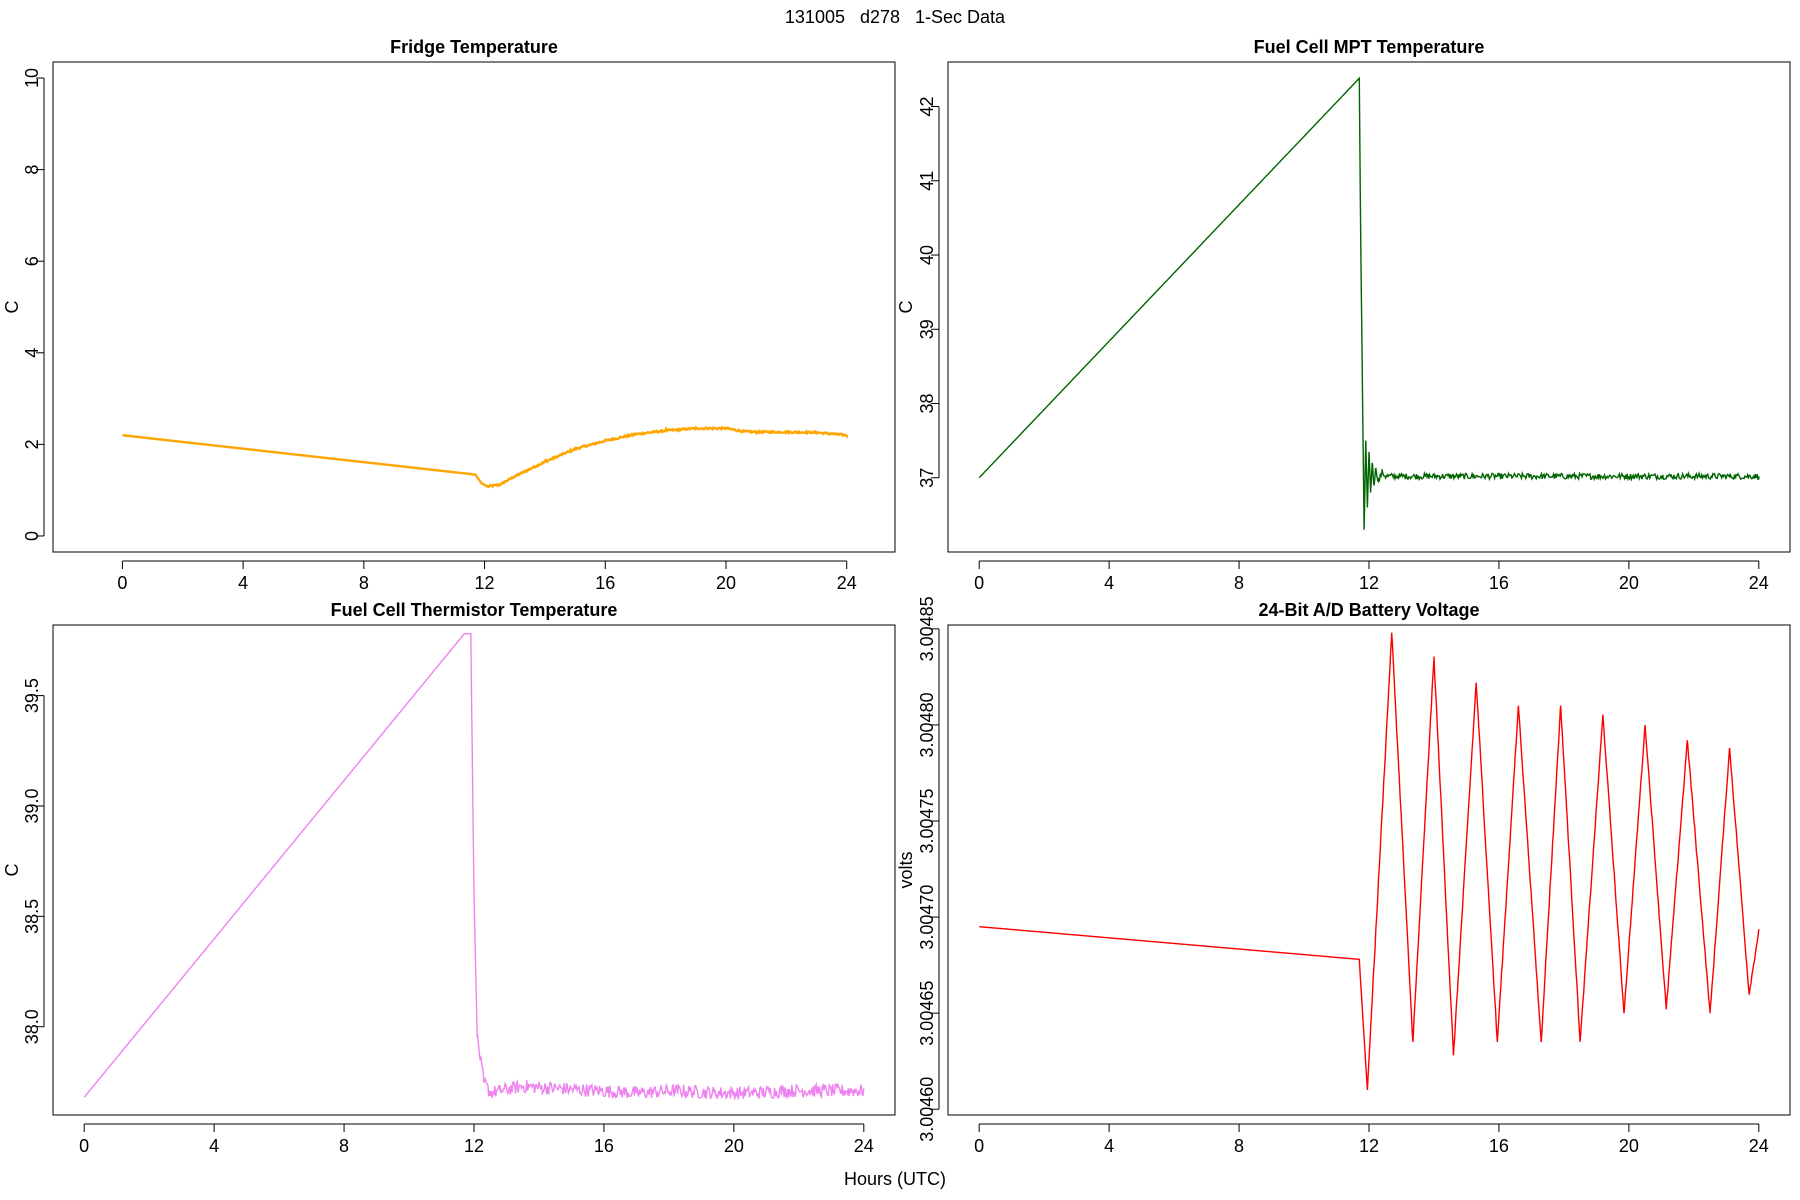  Describe the element at coordinates (927, 724) in the screenshot. I see `y-tick-label: 3.00480` at that location.